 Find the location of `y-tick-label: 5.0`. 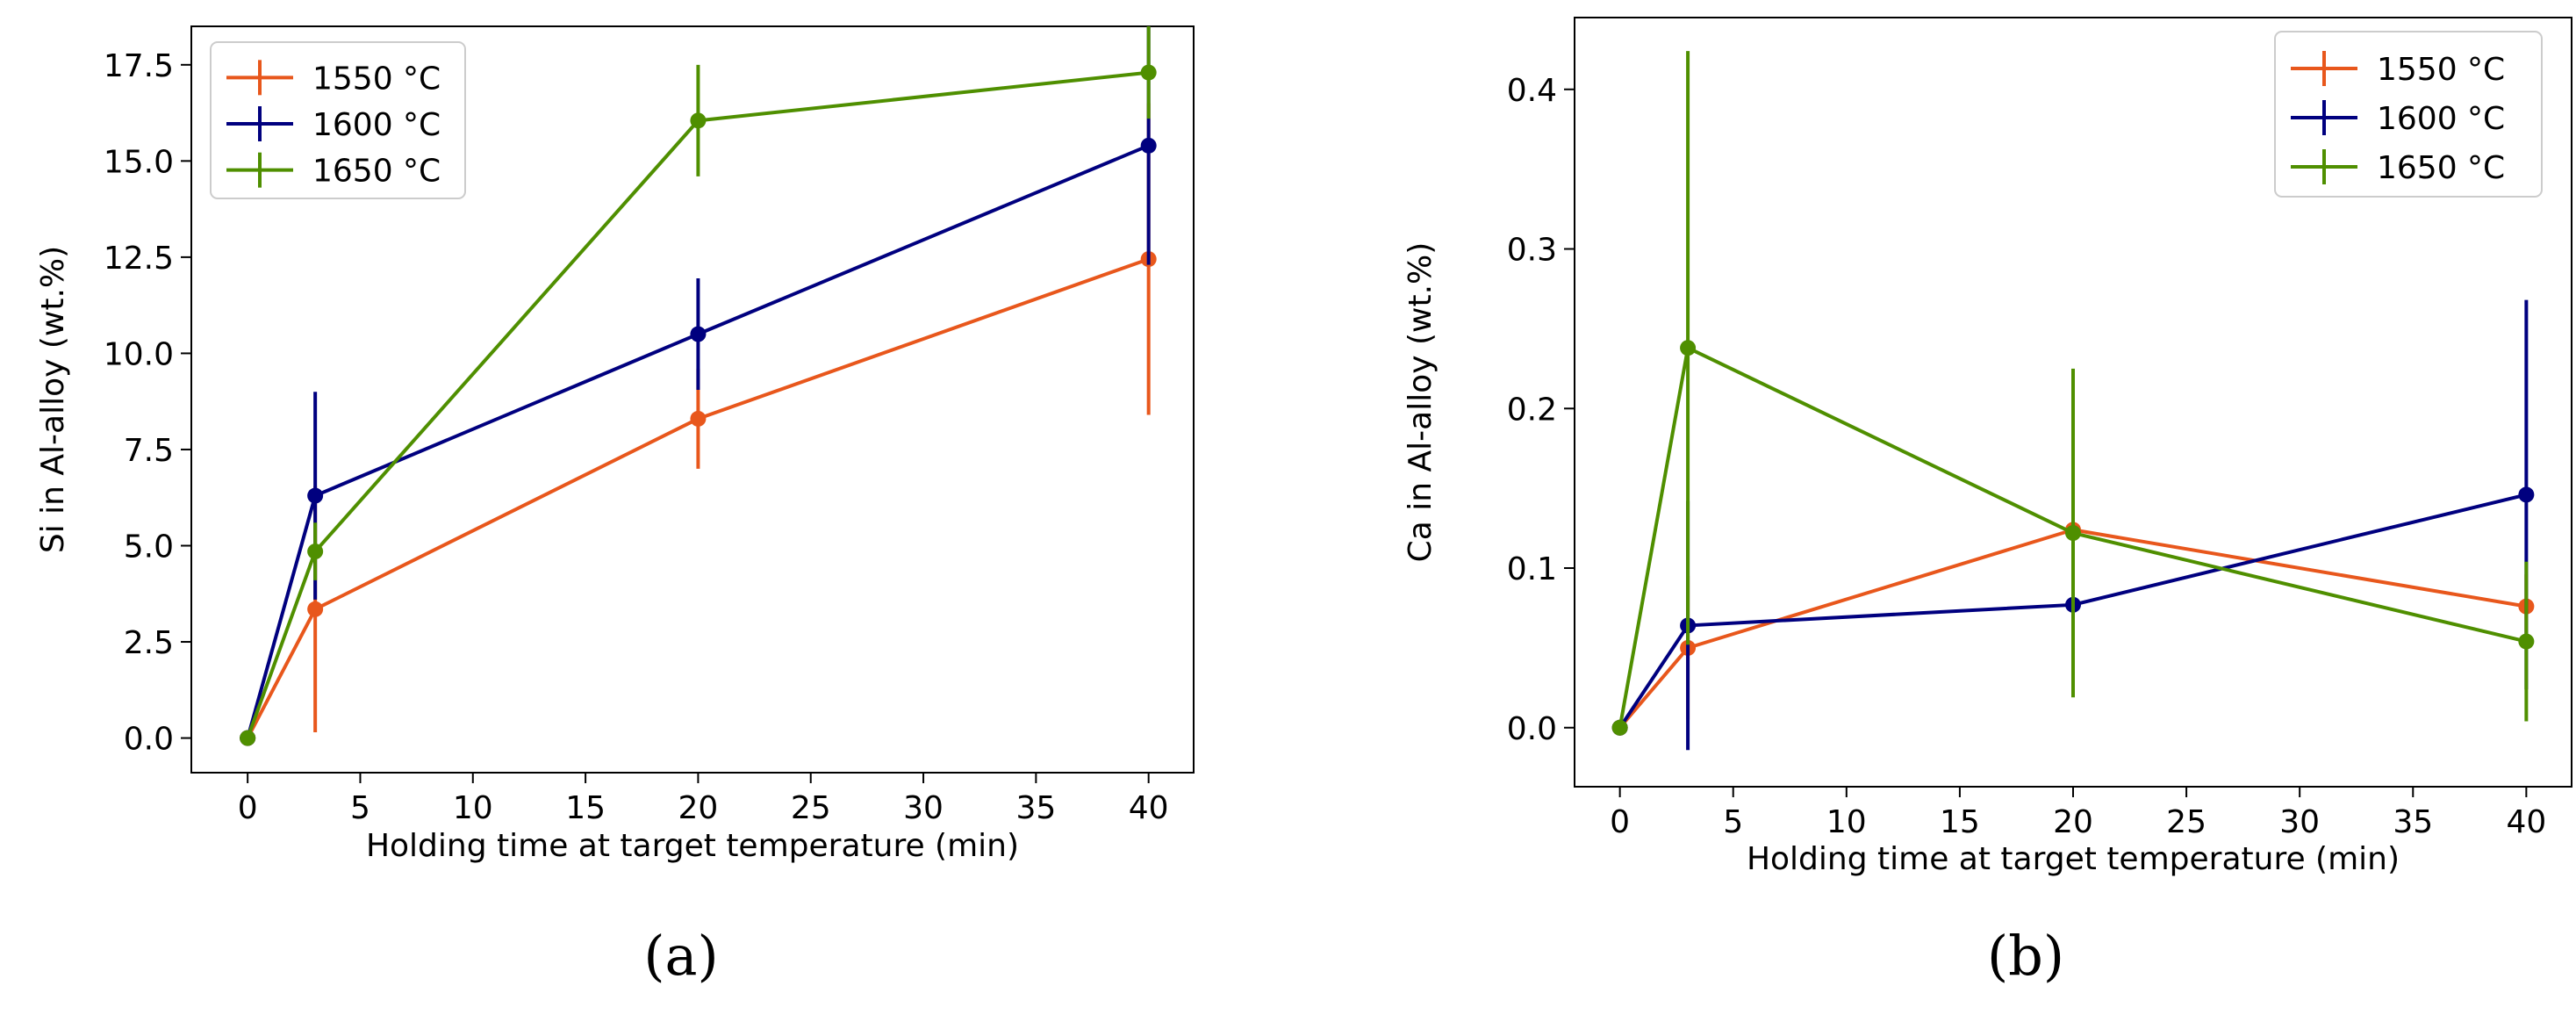

y-tick-label: 5.0 is located at coordinates (149, 547).